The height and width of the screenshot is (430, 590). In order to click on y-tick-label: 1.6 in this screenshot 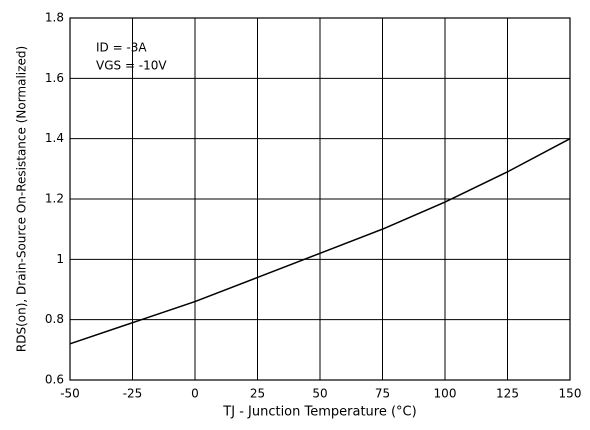, I will do `click(54, 78)`.